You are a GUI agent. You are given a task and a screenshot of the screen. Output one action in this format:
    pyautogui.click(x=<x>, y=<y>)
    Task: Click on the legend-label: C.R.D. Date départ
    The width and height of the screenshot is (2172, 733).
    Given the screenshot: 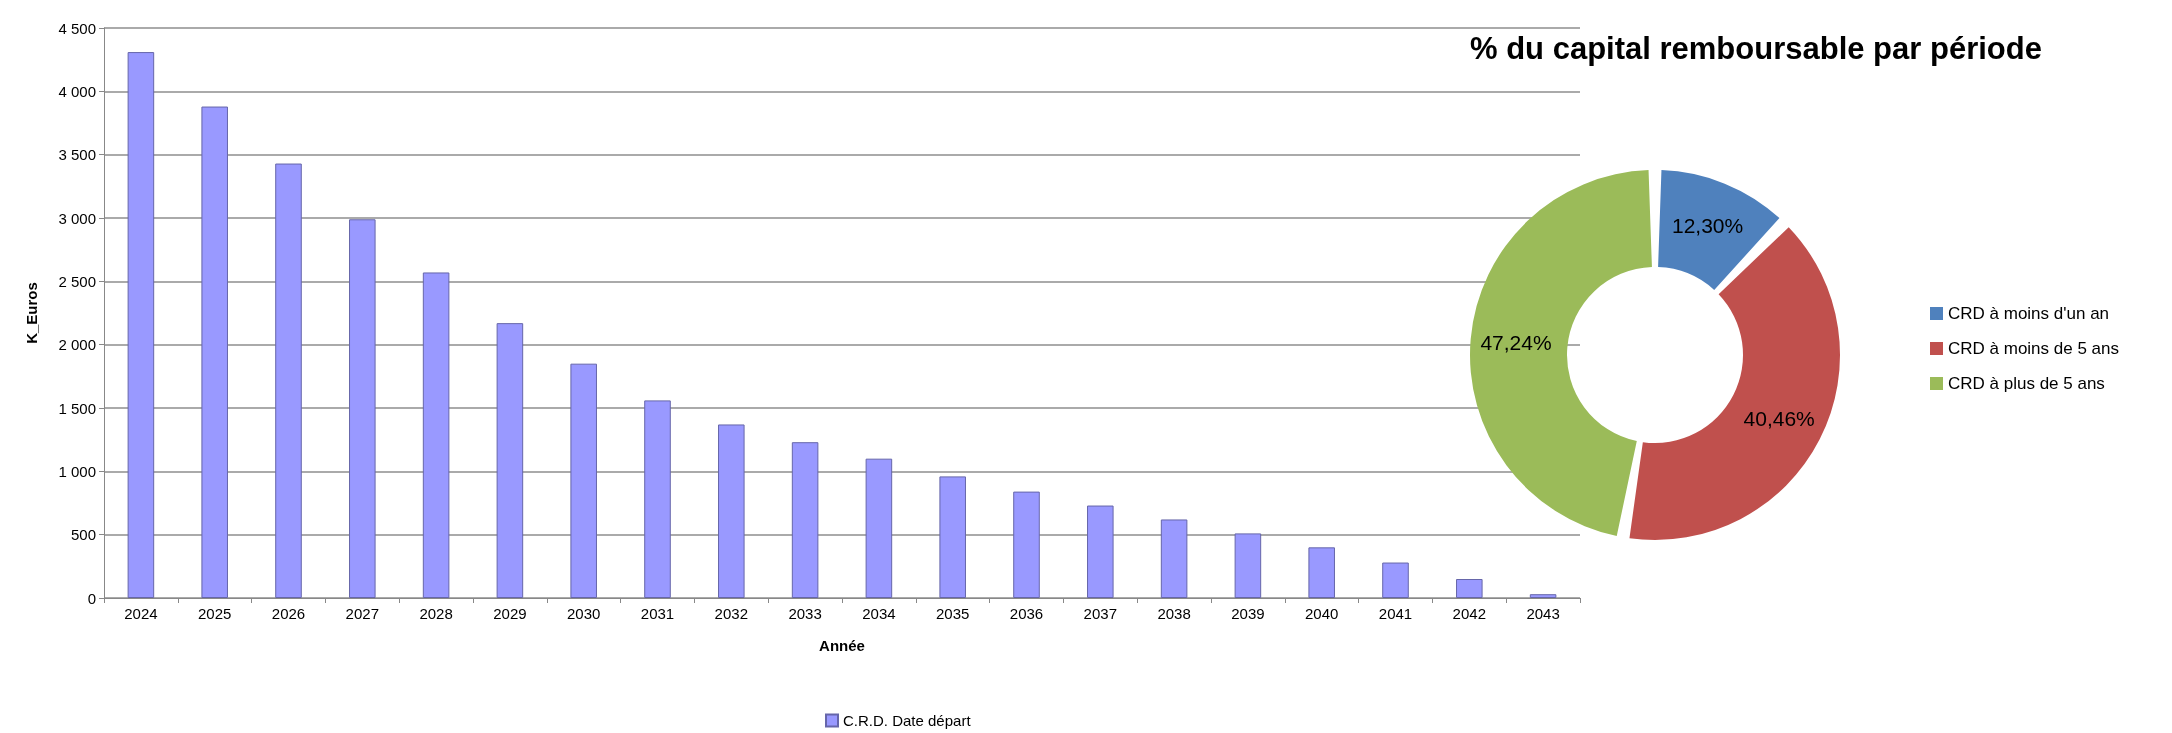 What is the action you would take?
    pyautogui.click(x=907, y=720)
    